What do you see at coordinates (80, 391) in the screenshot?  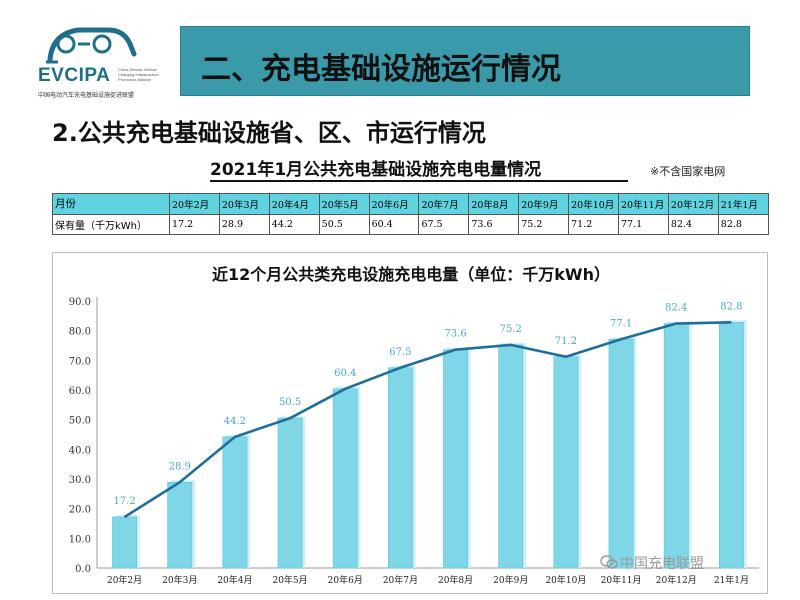 I see `y-tick-label: 60.0` at bounding box center [80, 391].